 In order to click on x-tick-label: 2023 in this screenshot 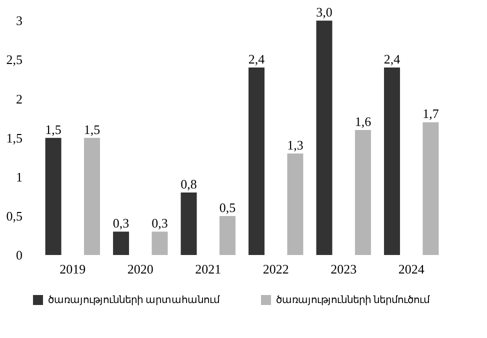, I will do `click(343, 269)`.